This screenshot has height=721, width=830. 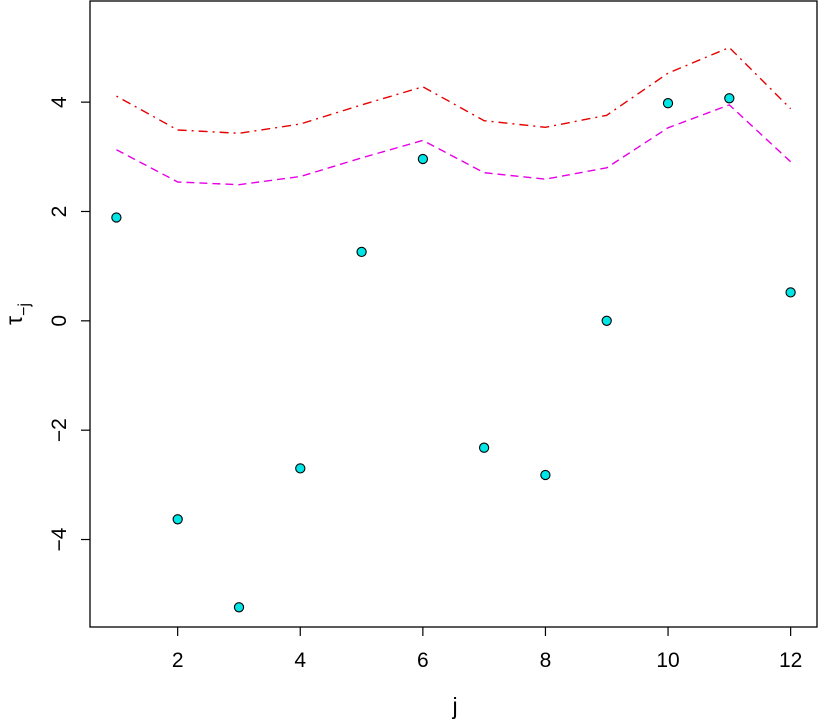 What do you see at coordinates (59, 321) in the screenshot?
I see `y-tick-label: 0` at bounding box center [59, 321].